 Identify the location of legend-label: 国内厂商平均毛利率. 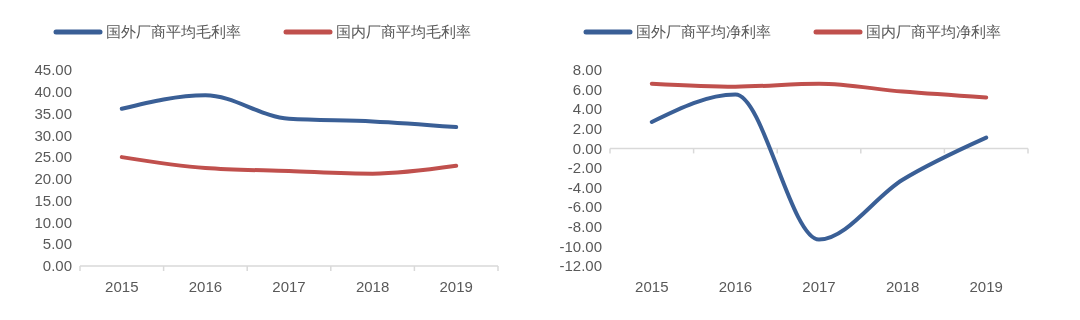
(403, 32).